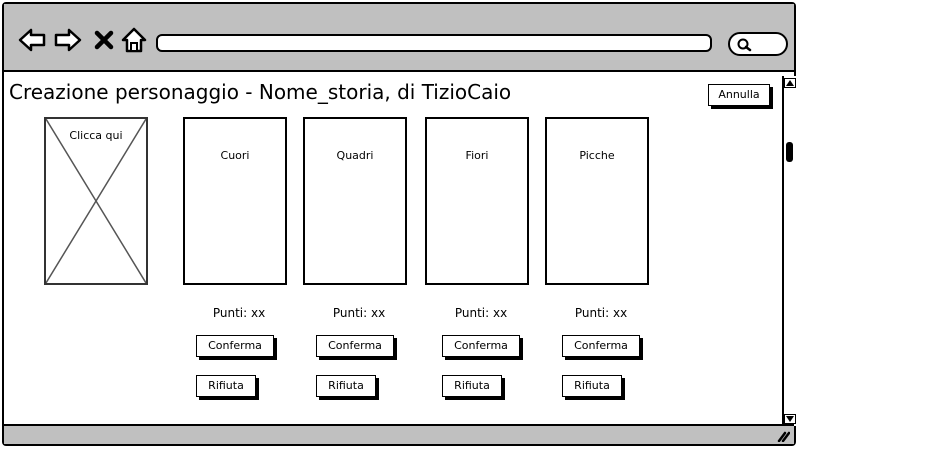 The image size is (927, 450). I want to click on vertical-scrollbar, so click(789, 251).